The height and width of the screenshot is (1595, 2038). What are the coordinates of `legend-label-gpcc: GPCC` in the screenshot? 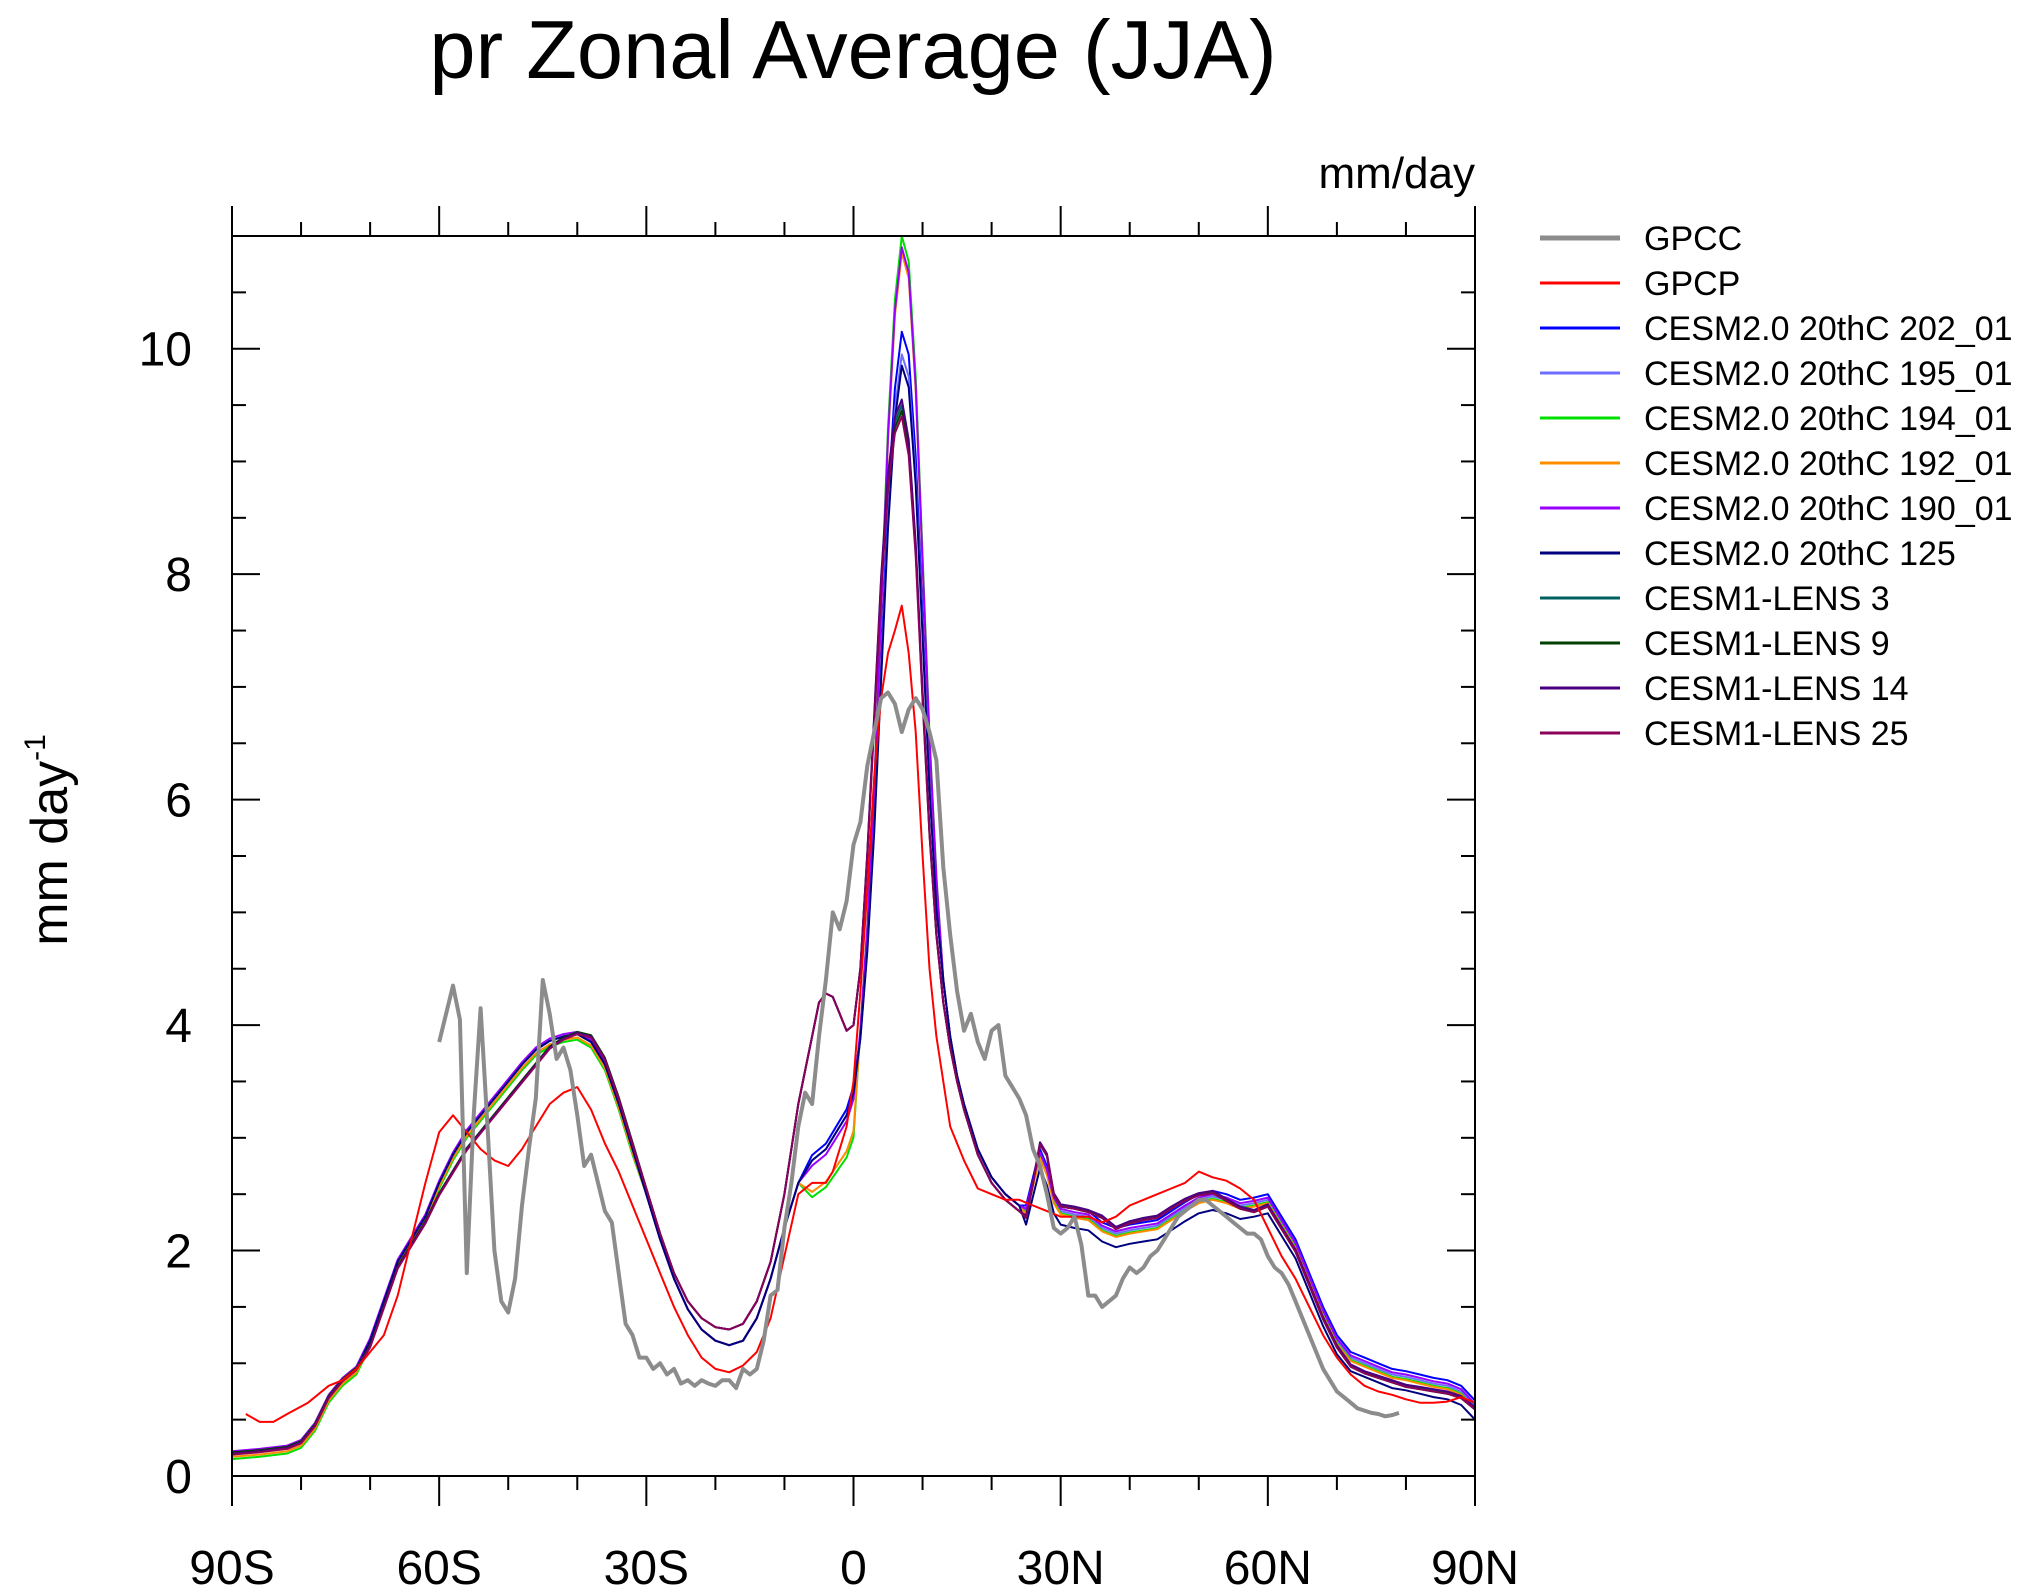 It's located at (1693, 239).